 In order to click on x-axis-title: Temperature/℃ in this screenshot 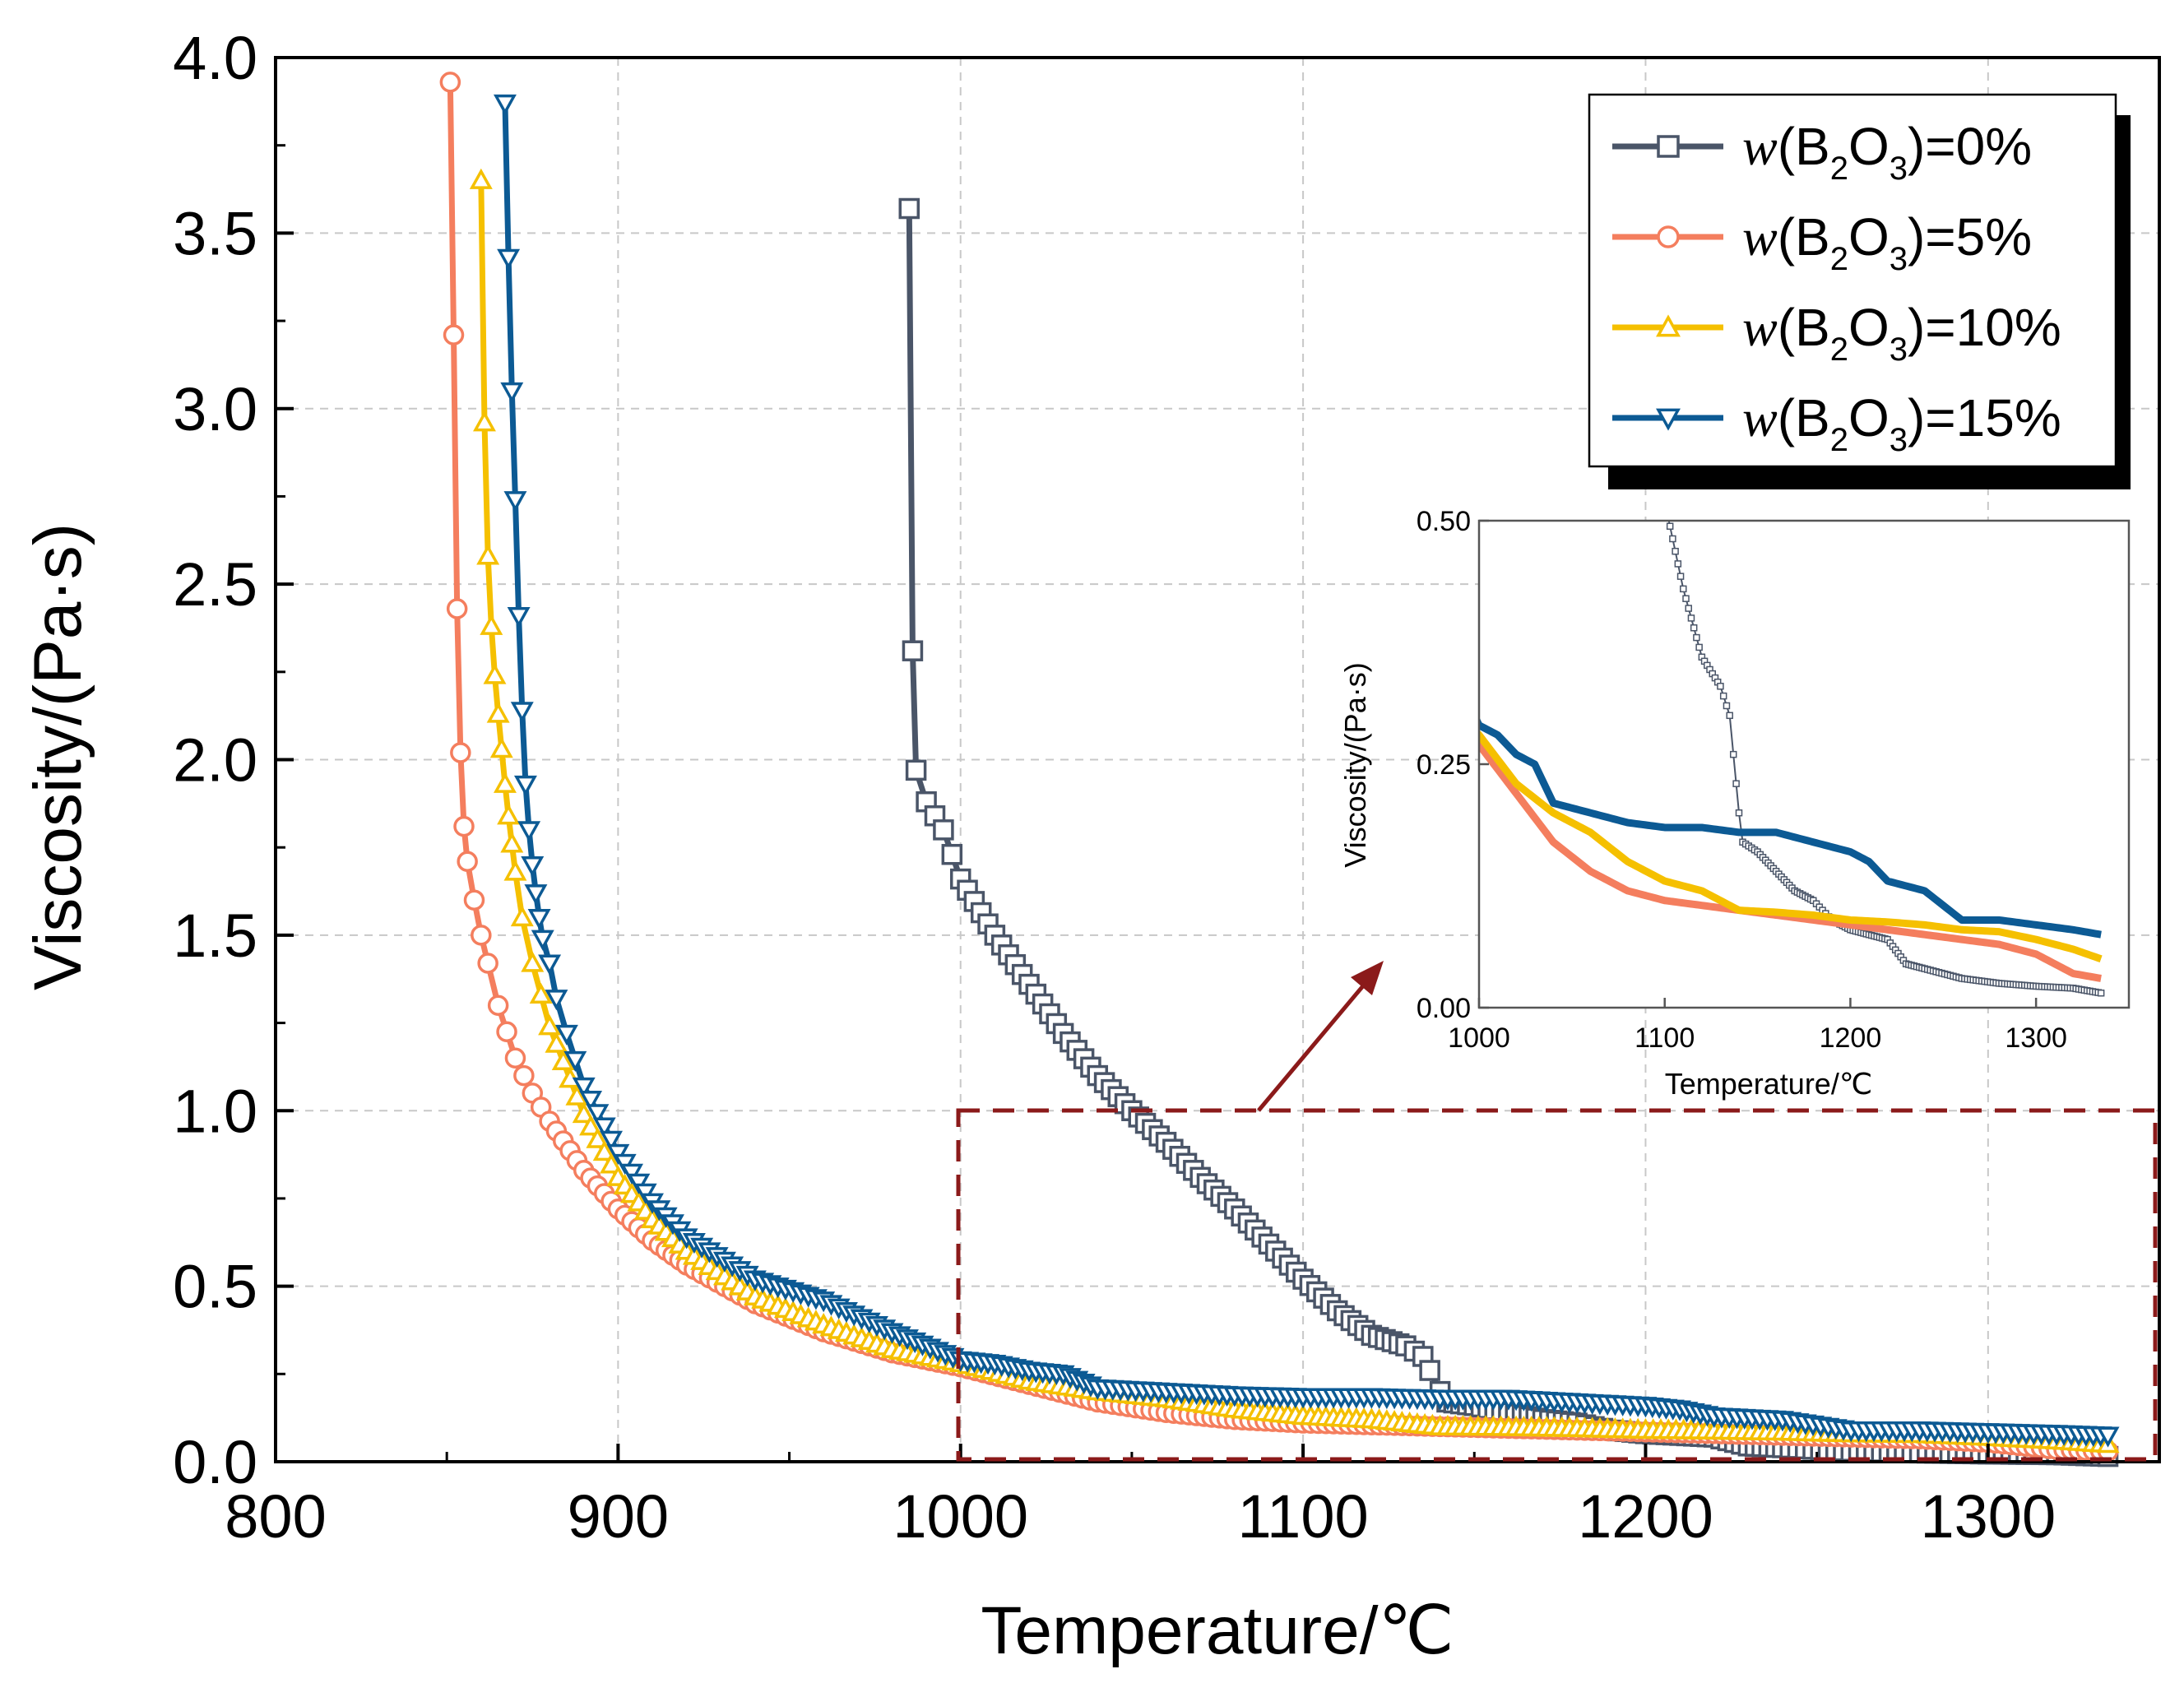, I will do `click(1217, 1630)`.